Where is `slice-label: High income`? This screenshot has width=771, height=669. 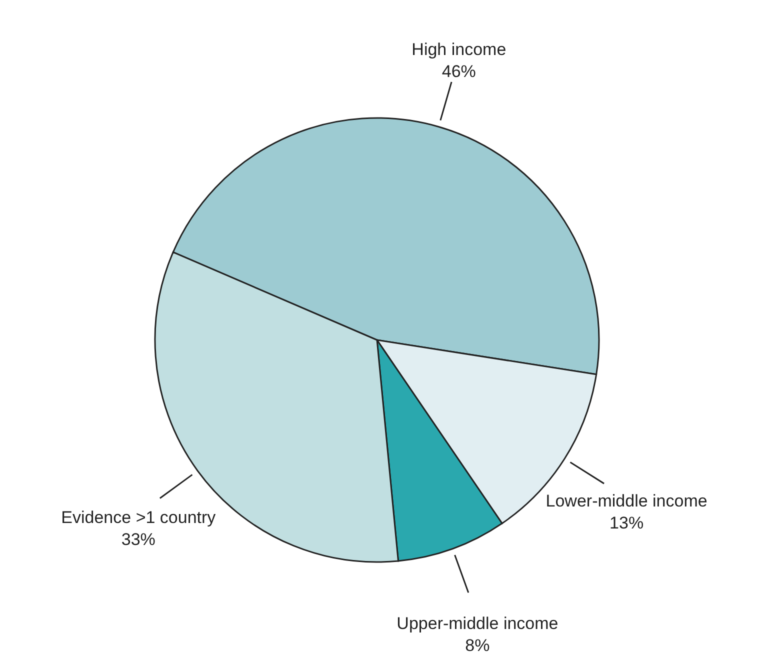 slice-label: High income is located at coordinates (459, 49).